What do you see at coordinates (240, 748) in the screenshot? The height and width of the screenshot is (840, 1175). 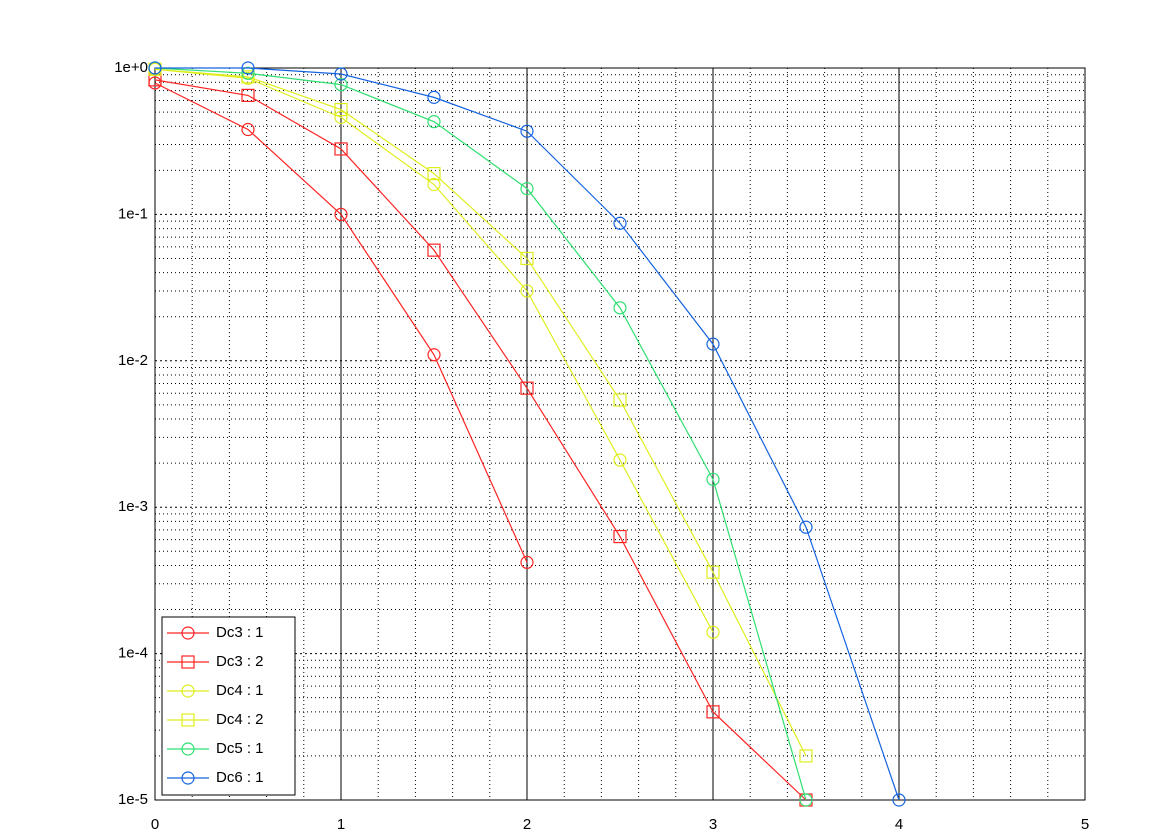 I see `legend-label: Dc5 : 1` at bounding box center [240, 748].